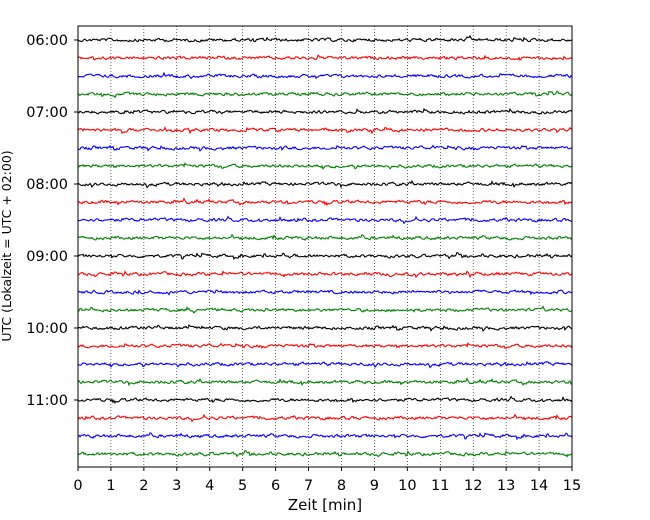  Describe the element at coordinates (47, 185) in the screenshot. I see `y-tick-label: 08:00` at that location.